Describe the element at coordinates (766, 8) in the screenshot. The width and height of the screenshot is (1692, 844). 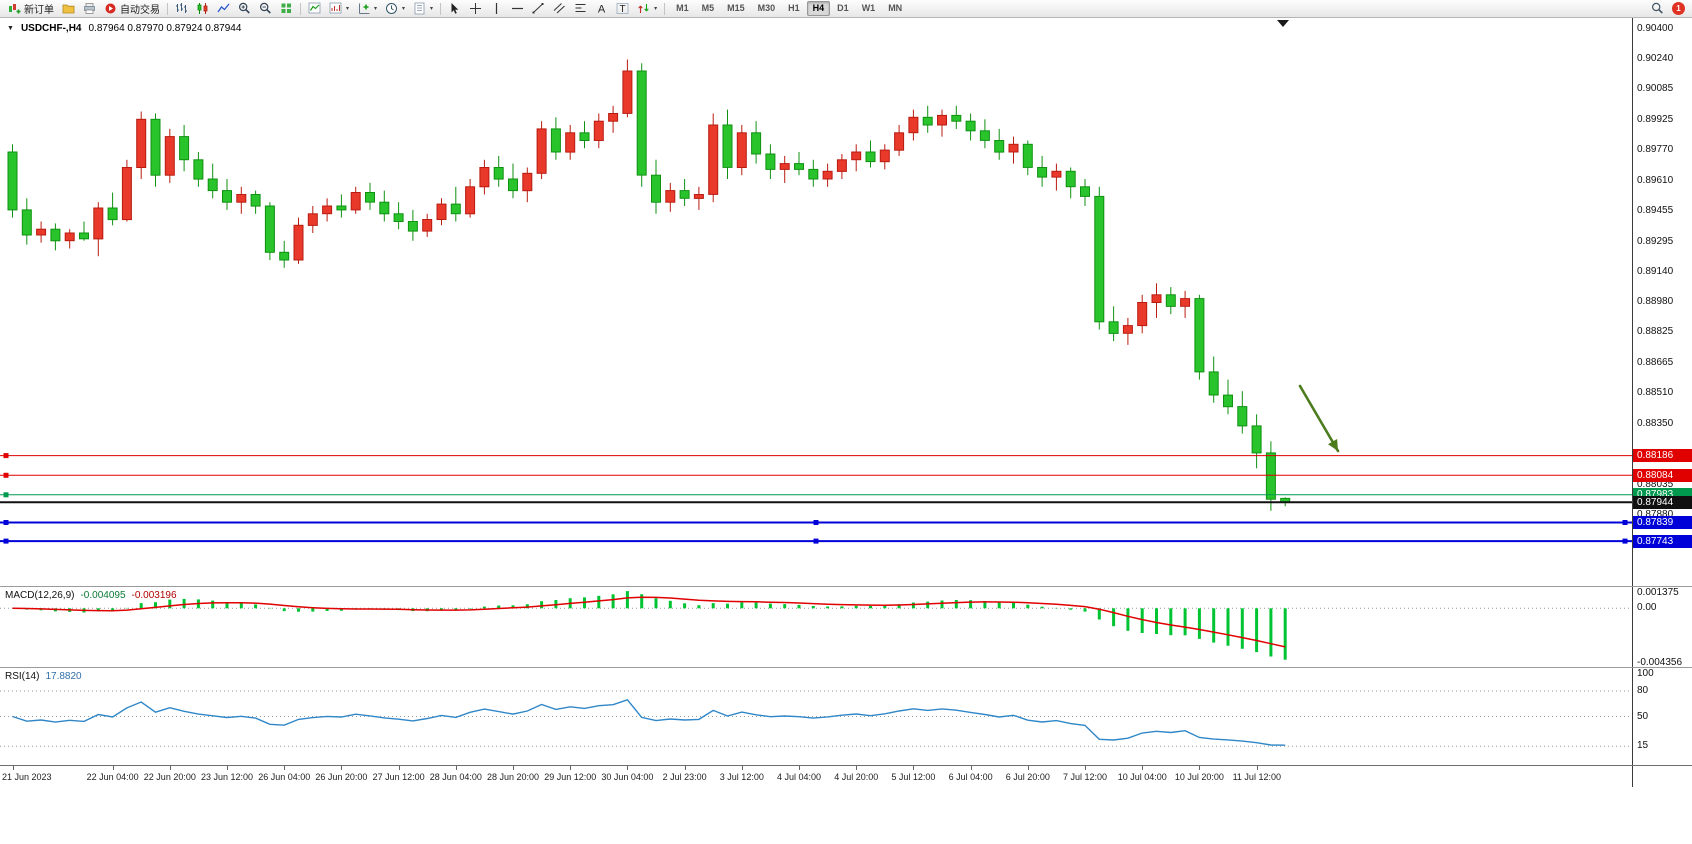
I see `timeframe-button-m30: M30` at that location.